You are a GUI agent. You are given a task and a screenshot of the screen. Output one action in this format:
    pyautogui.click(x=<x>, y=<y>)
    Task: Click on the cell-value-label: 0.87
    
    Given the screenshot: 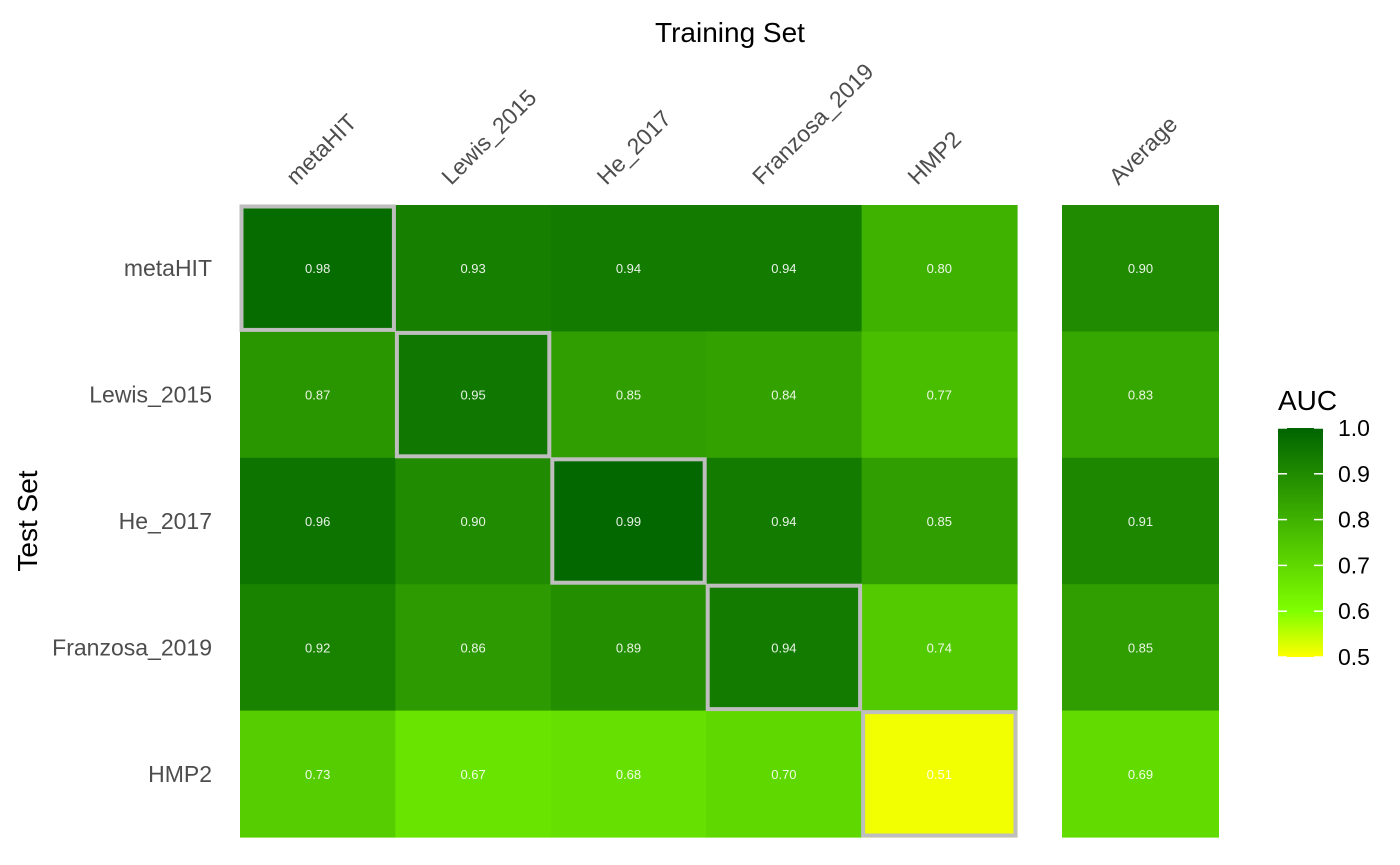 What is the action you would take?
    pyautogui.click(x=317, y=395)
    